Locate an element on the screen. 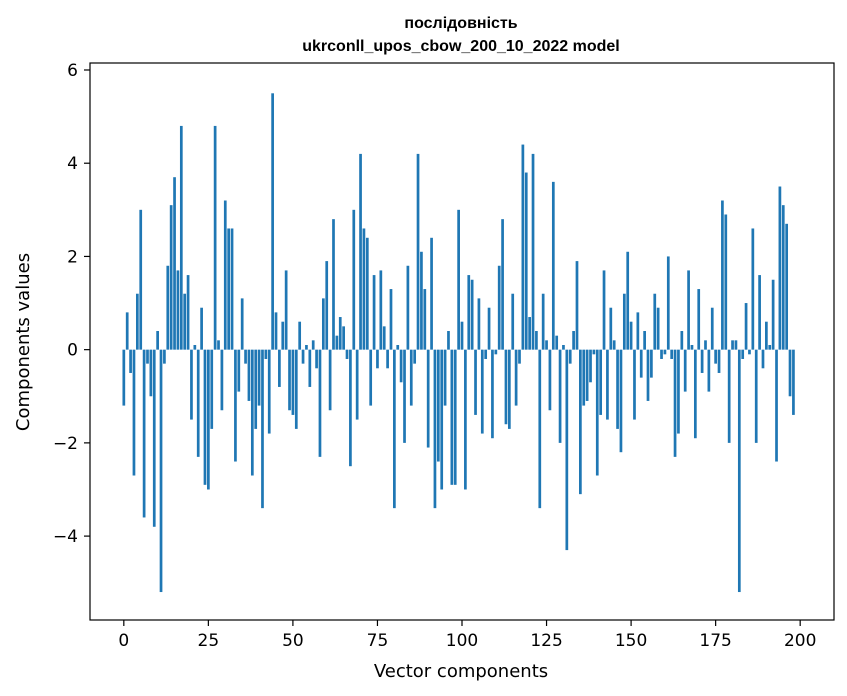  y-tick-label: 4 is located at coordinates (72, 164).